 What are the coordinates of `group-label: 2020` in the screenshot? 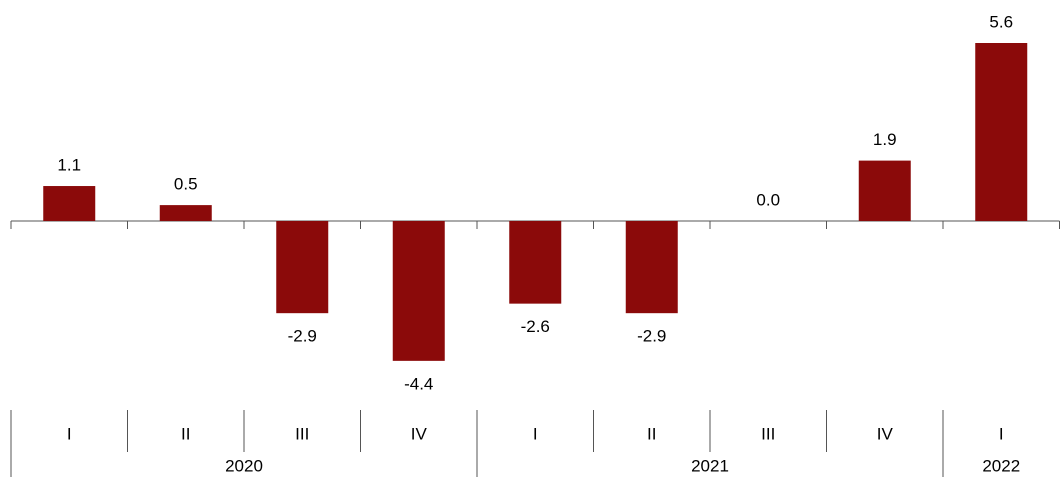 It's located at (244, 465).